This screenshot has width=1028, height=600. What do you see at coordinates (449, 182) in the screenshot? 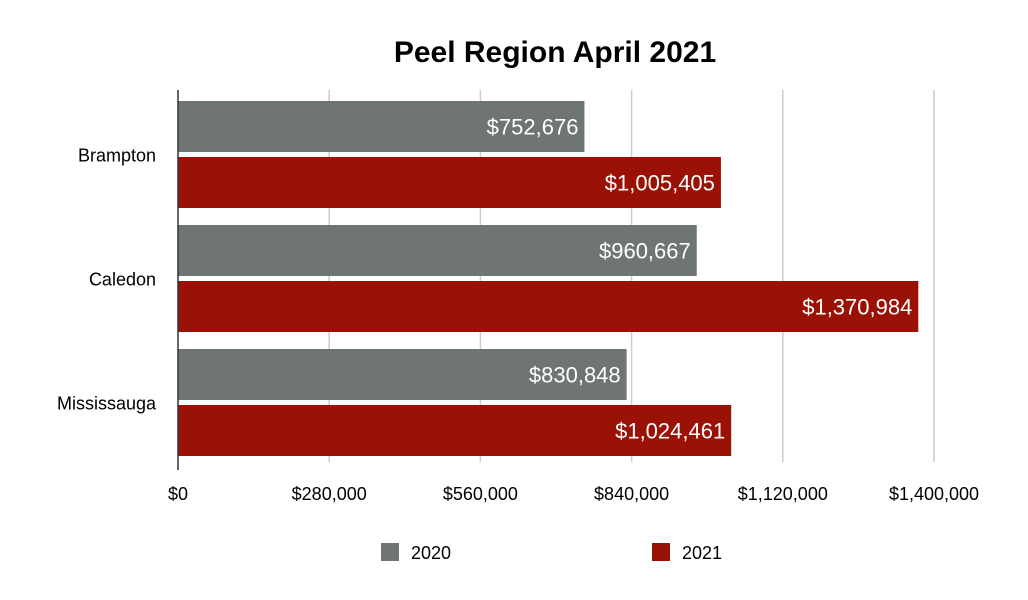
I see `bar-brampton-2021` at bounding box center [449, 182].